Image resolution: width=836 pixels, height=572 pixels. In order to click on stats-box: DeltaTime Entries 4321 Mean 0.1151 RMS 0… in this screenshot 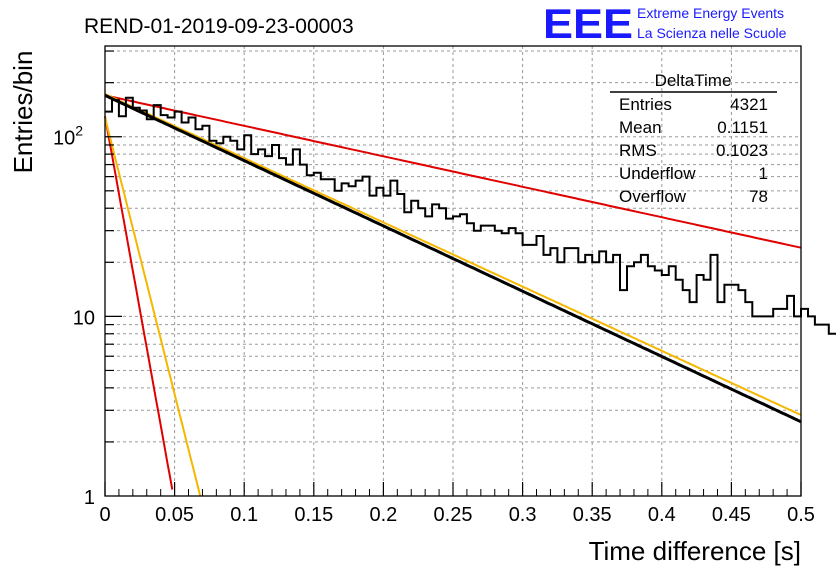, I will do `click(693, 138)`.